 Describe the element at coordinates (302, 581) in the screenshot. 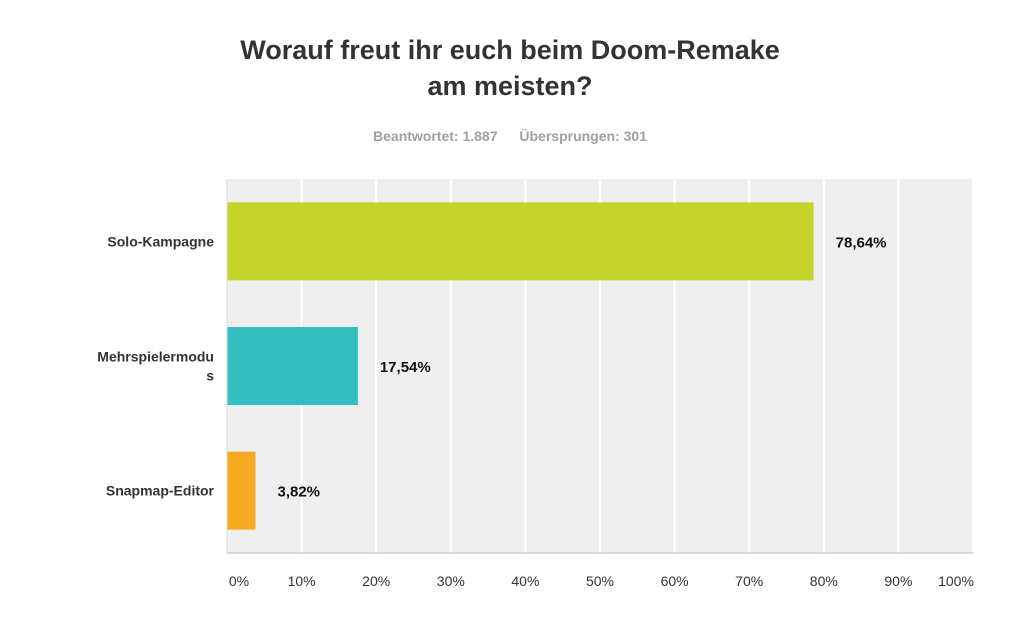

I see `tick-label-10: 10%` at that location.